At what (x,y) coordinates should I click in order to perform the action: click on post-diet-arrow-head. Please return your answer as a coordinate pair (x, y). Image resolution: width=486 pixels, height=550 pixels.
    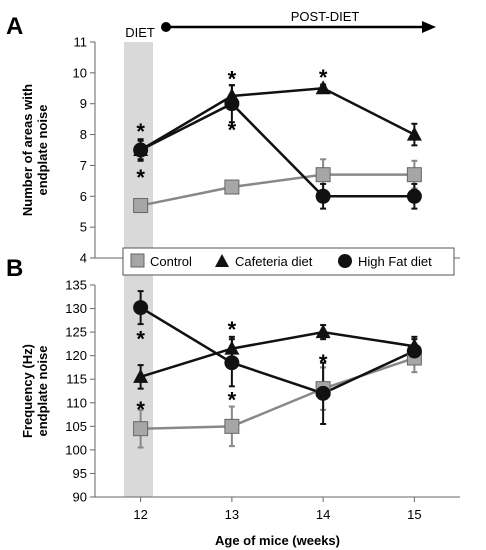
    Looking at the image, I should click on (429, 27).